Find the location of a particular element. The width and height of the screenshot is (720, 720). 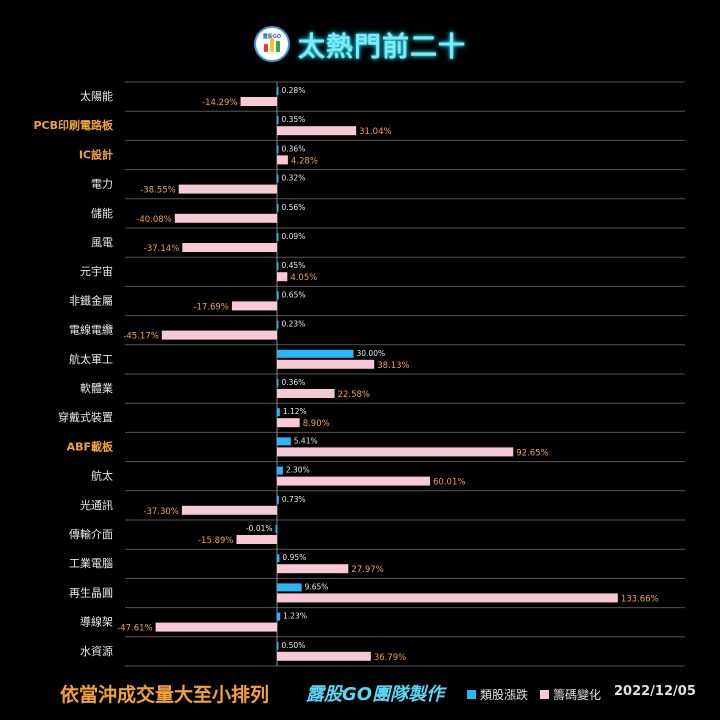

category-label: ABF載板 is located at coordinates (90, 446).